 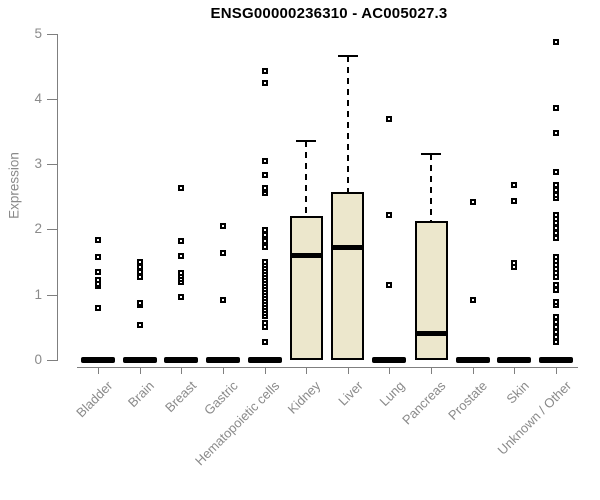 What do you see at coordinates (141, 394) in the screenshot?
I see `x-tick-label-brain: Brain` at bounding box center [141, 394].